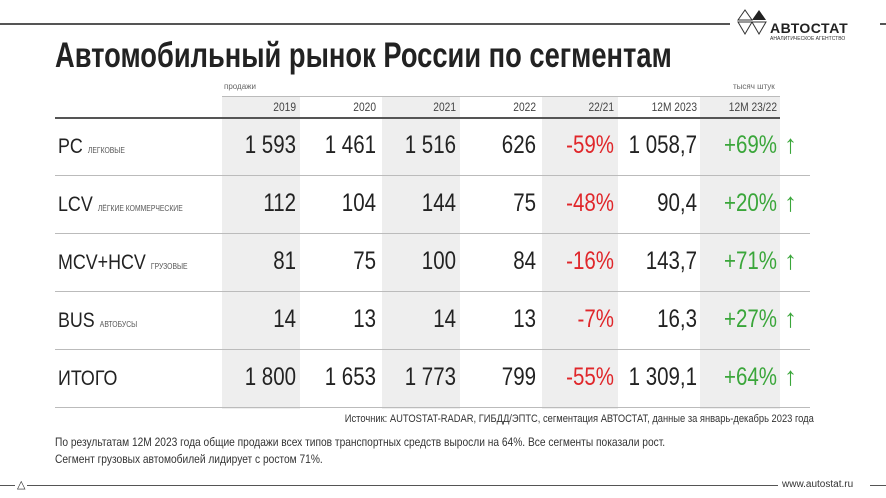 Image resolution: width=886 pixels, height=498 pixels. What do you see at coordinates (590, 145) in the screenshot?
I see `table-cell: -59%` at bounding box center [590, 145].